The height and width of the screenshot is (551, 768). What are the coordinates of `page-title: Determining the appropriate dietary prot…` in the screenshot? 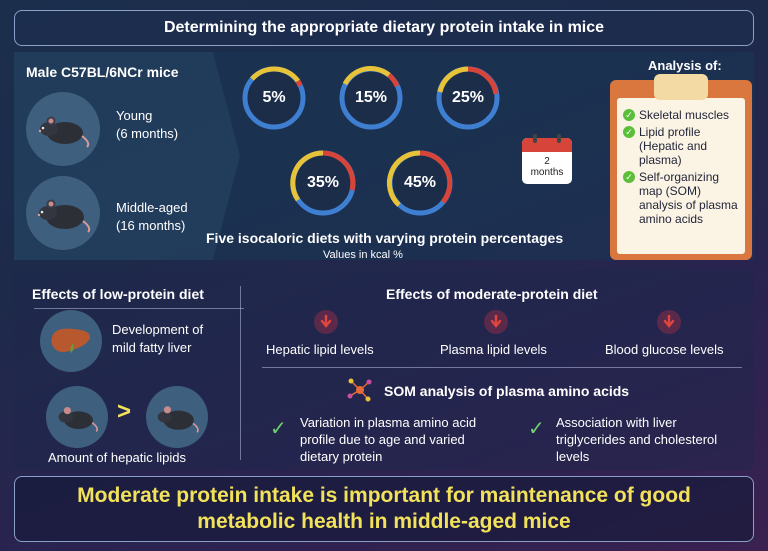 It's located at (384, 27).